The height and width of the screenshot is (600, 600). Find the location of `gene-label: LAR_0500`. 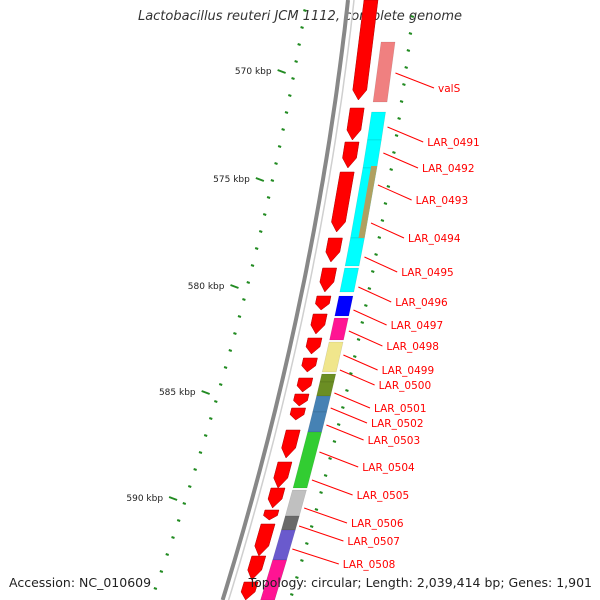

gene-label: LAR_0500 is located at coordinates (405, 386).